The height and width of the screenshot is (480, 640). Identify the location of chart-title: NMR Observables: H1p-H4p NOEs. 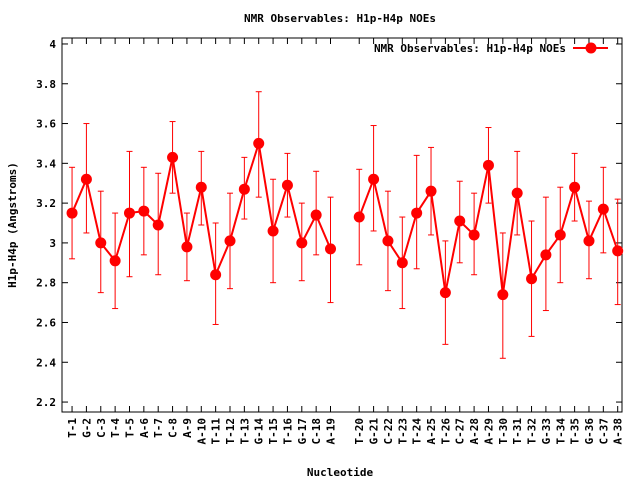
(340, 18).